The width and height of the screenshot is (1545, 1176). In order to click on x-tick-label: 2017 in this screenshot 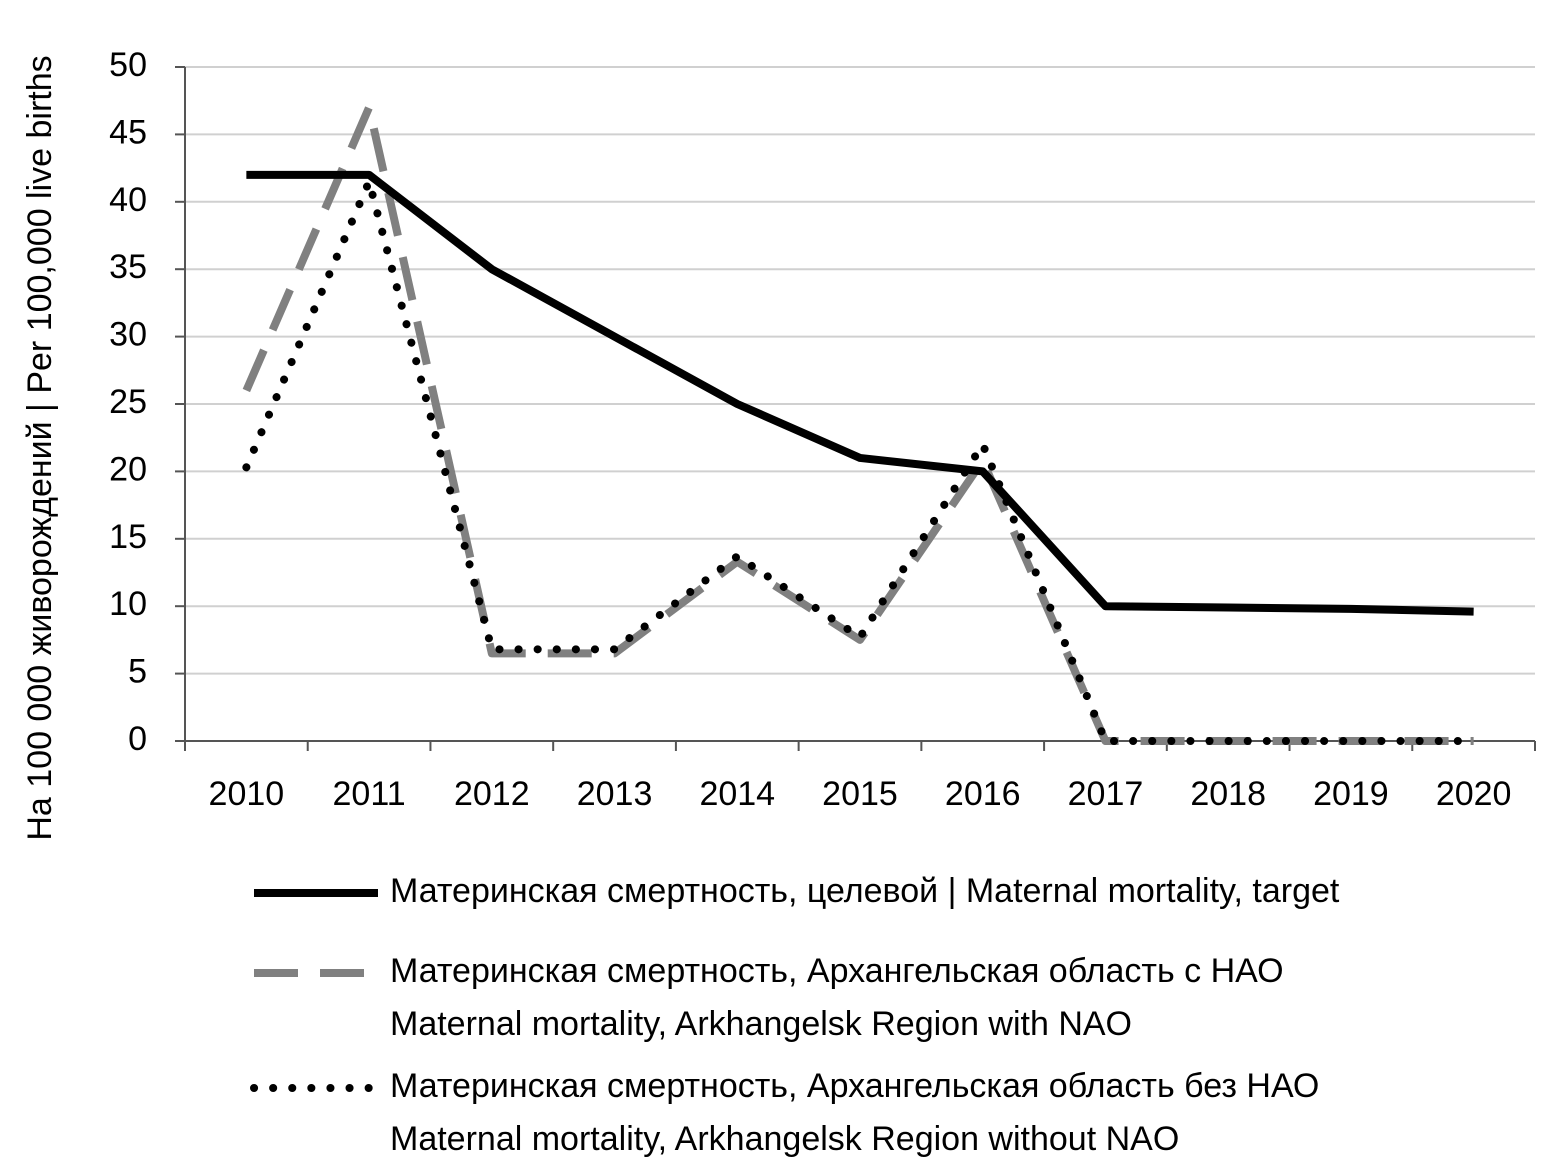, I will do `click(1106, 794)`.